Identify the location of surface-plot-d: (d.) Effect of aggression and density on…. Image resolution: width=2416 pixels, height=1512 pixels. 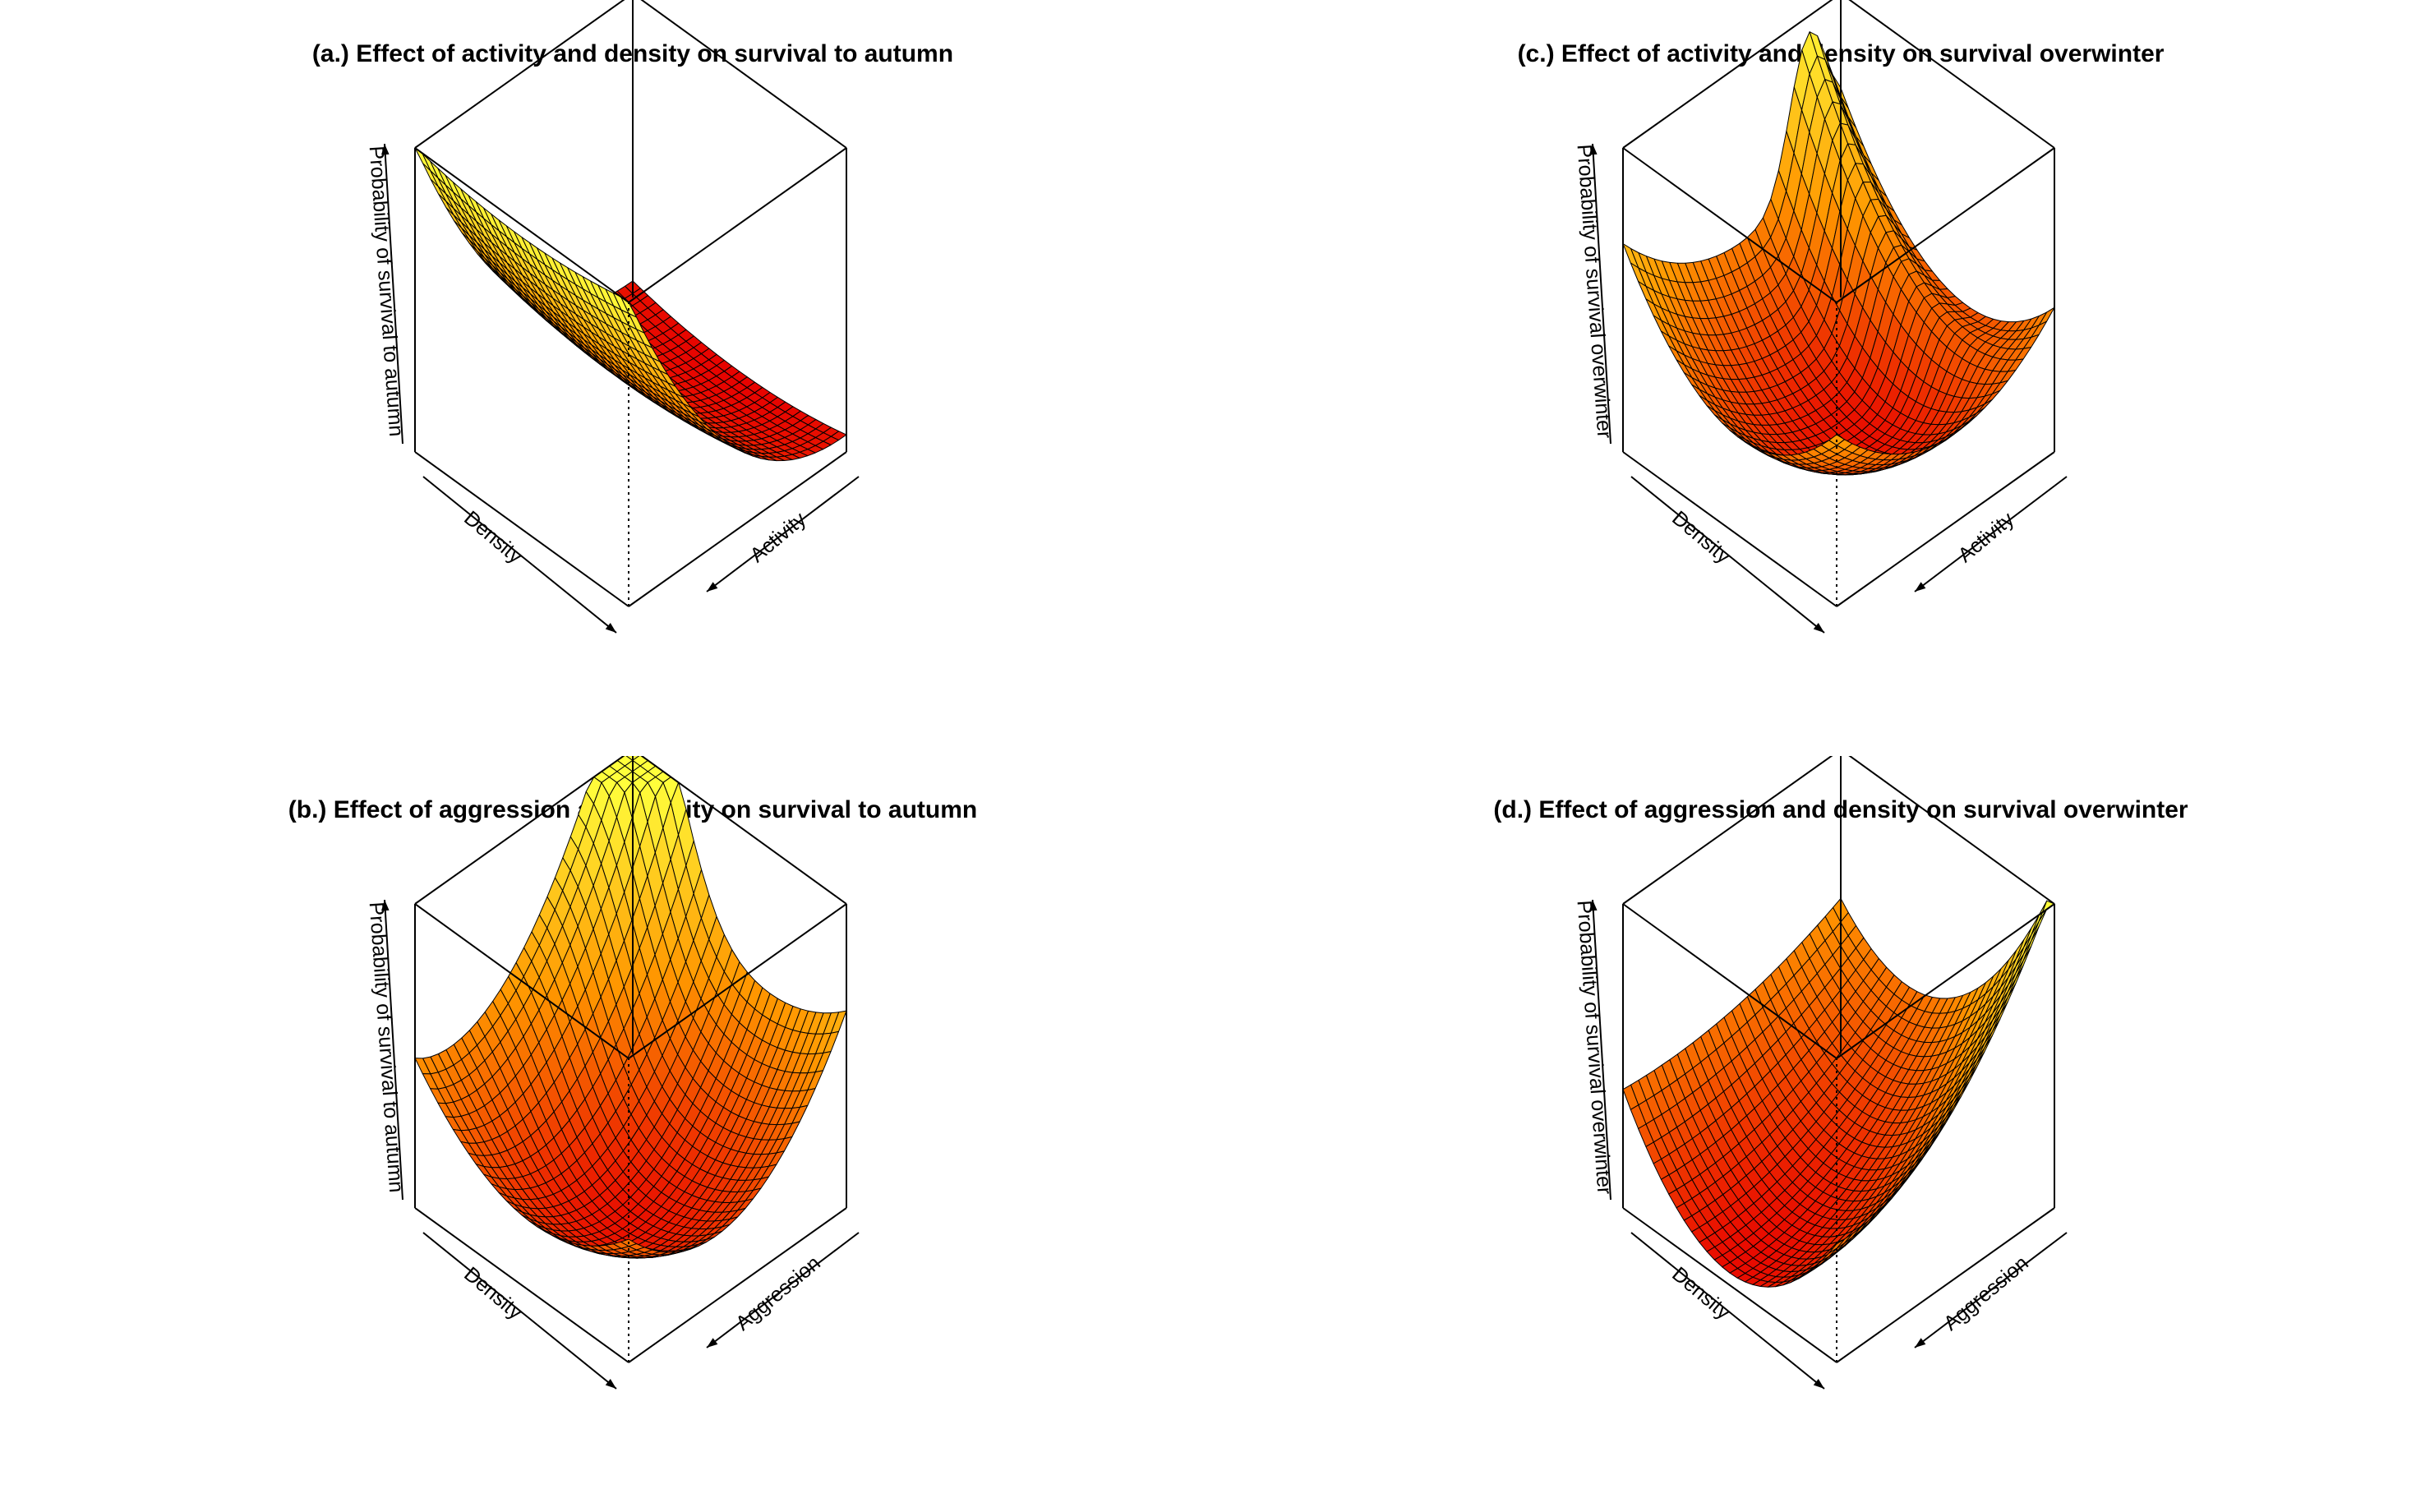
(1840, 1073).